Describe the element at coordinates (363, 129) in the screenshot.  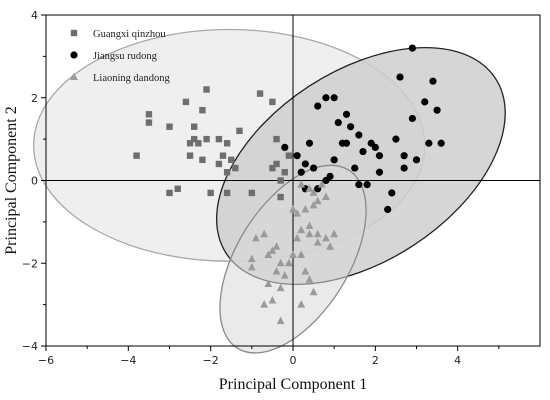
I see `series-circle-points` at that location.